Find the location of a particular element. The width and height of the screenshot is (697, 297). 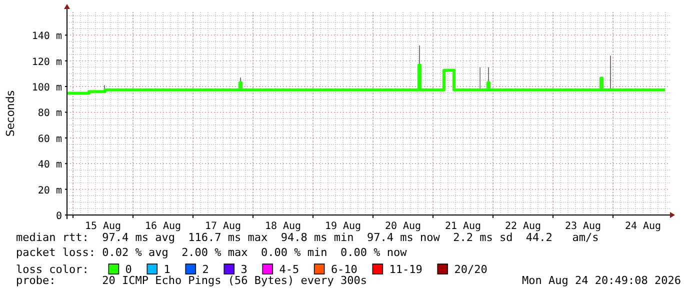

x-tick-label: 24 Aug is located at coordinates (643, 226).